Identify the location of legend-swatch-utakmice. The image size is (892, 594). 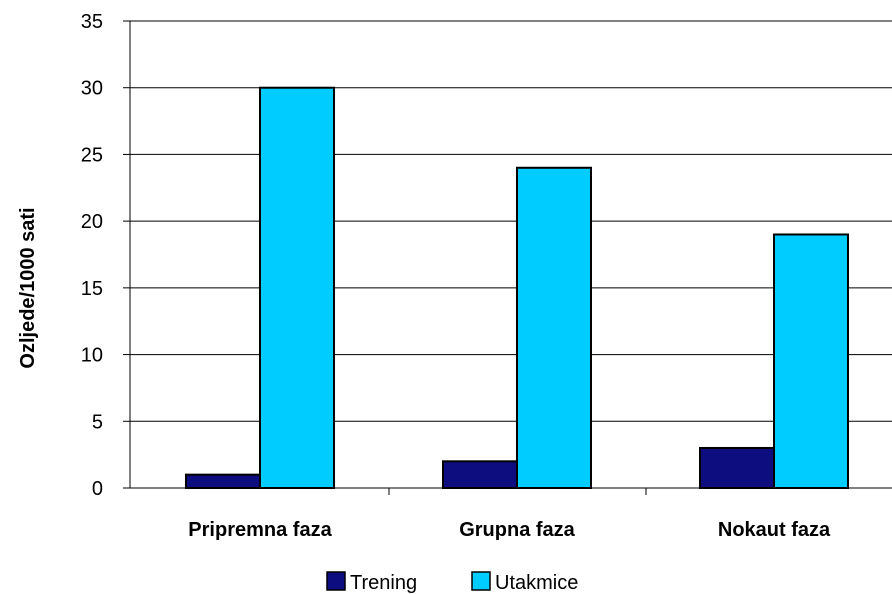
(481, 581).